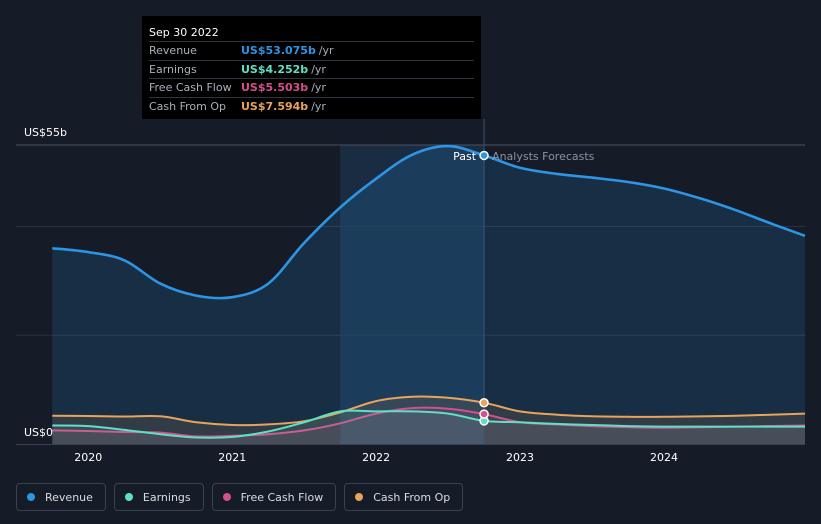 The width and height of the screenshot is (821, 524). What do you see at coordinates (664, 457) in the screenshot?
I see `x-tick-label: 2024` at bounding box center [664, 457].